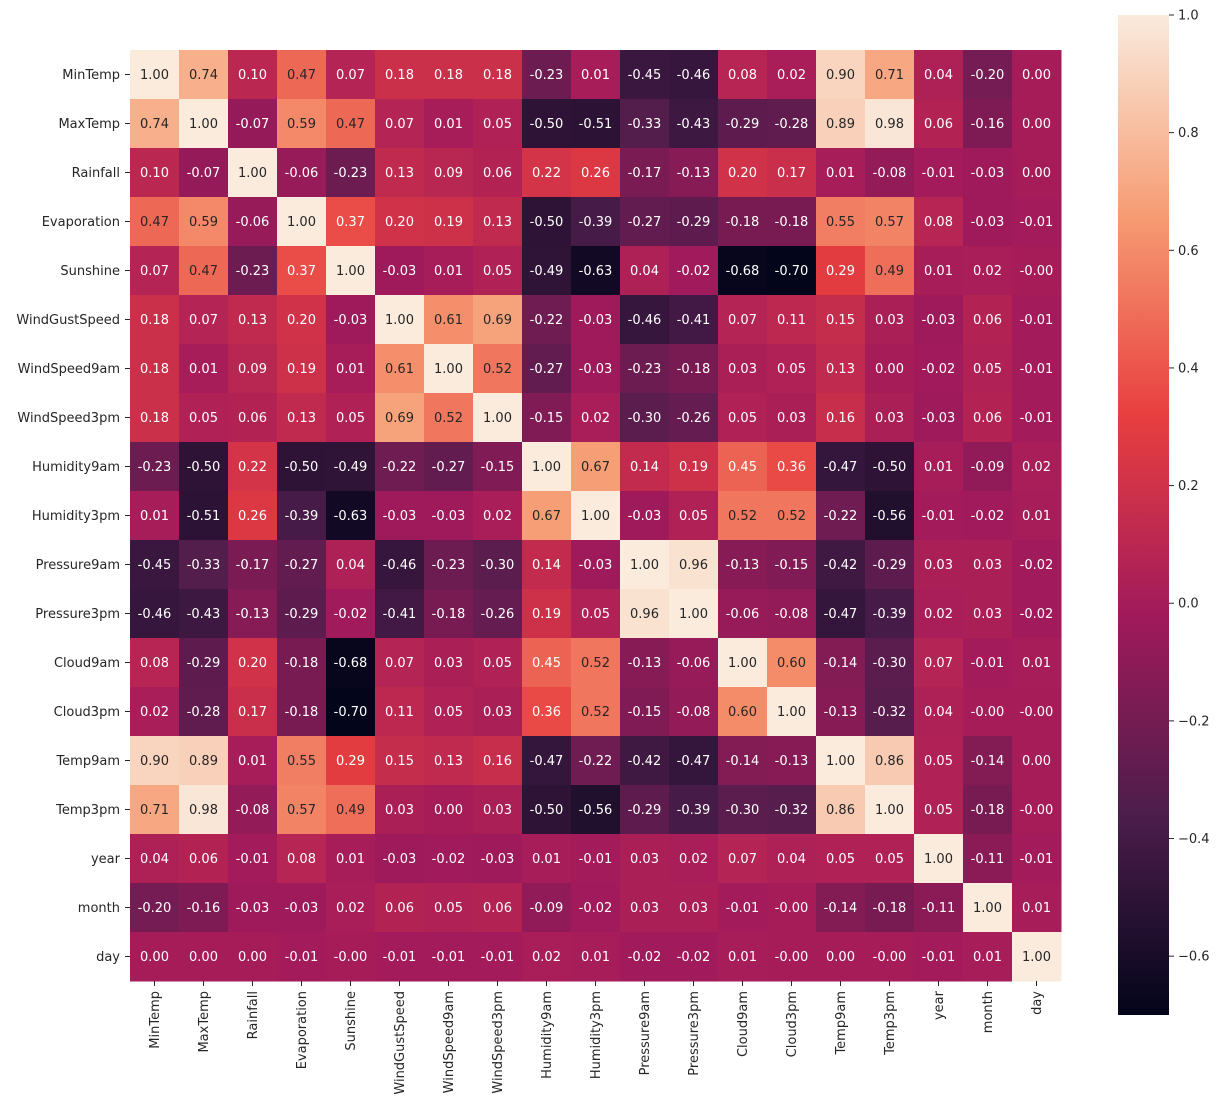  I want to click on cell-value-label: -0.43, so click(204, 614).